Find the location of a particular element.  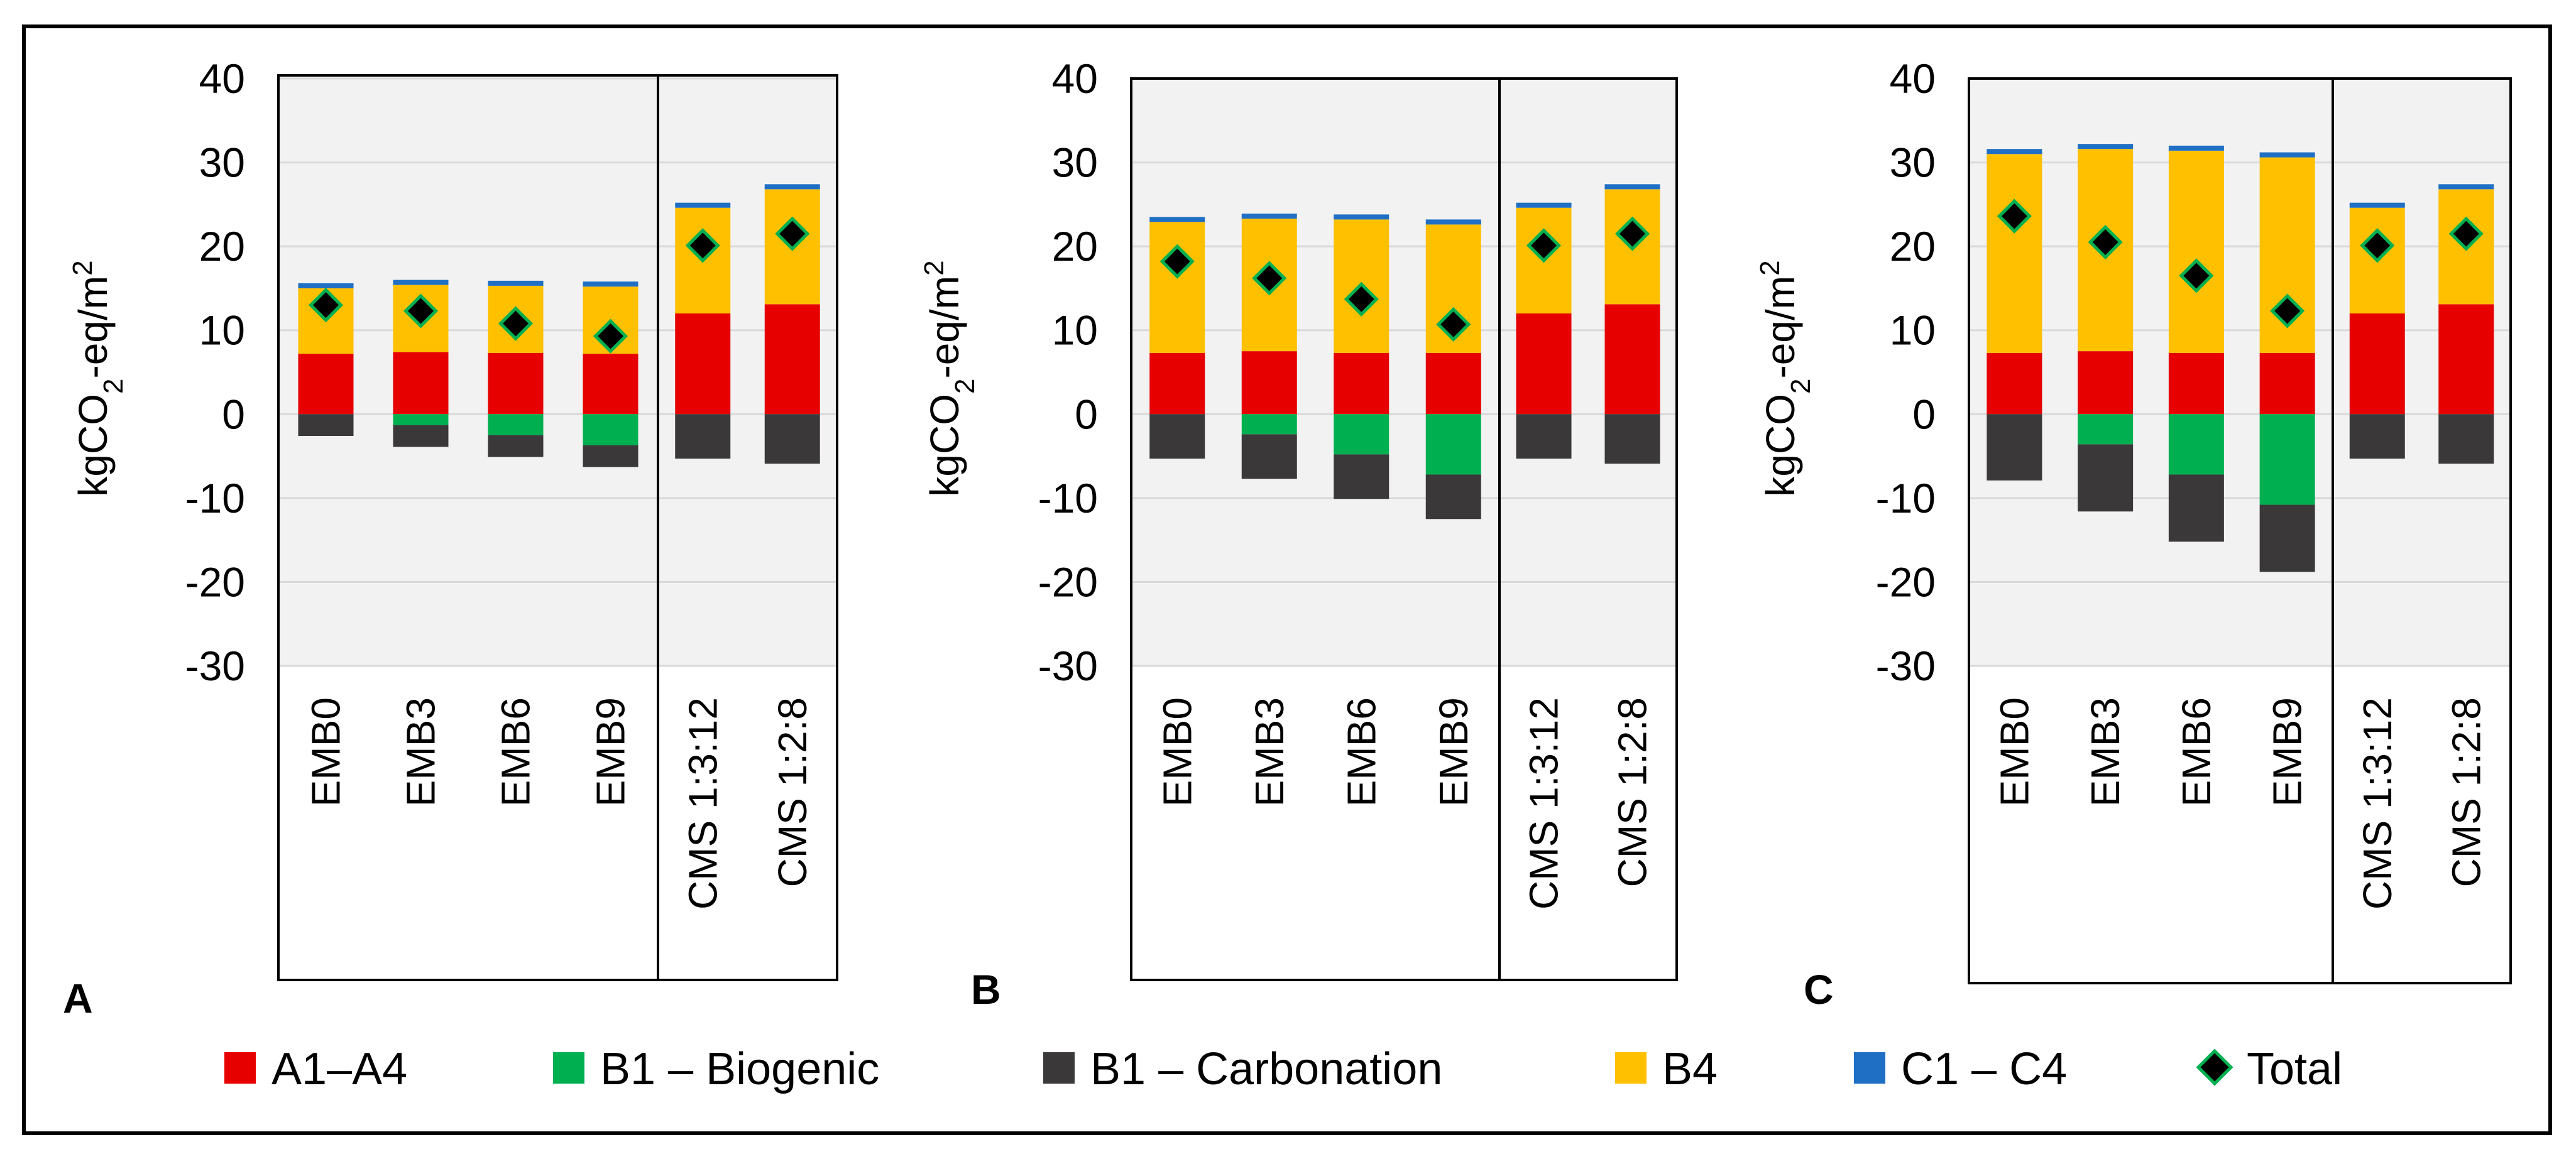

legend-item-total: Total is located at coordinates (2269, 1069).